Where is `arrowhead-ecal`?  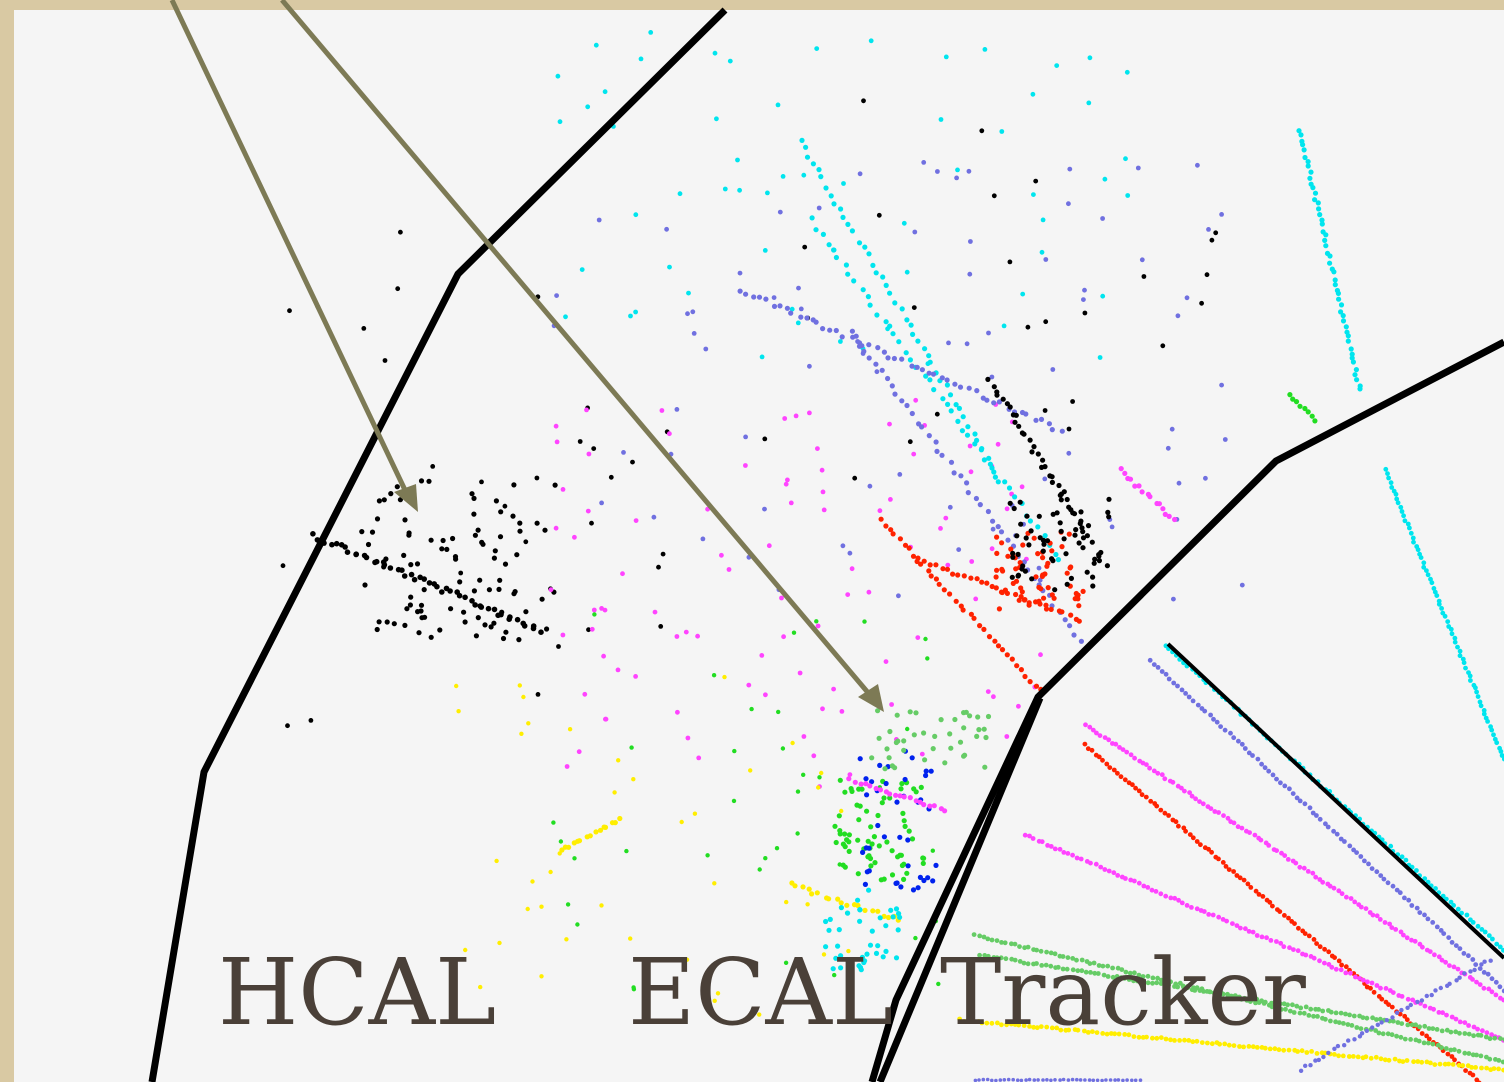
arrowhead-ecal is located at coordinates (871, 698).